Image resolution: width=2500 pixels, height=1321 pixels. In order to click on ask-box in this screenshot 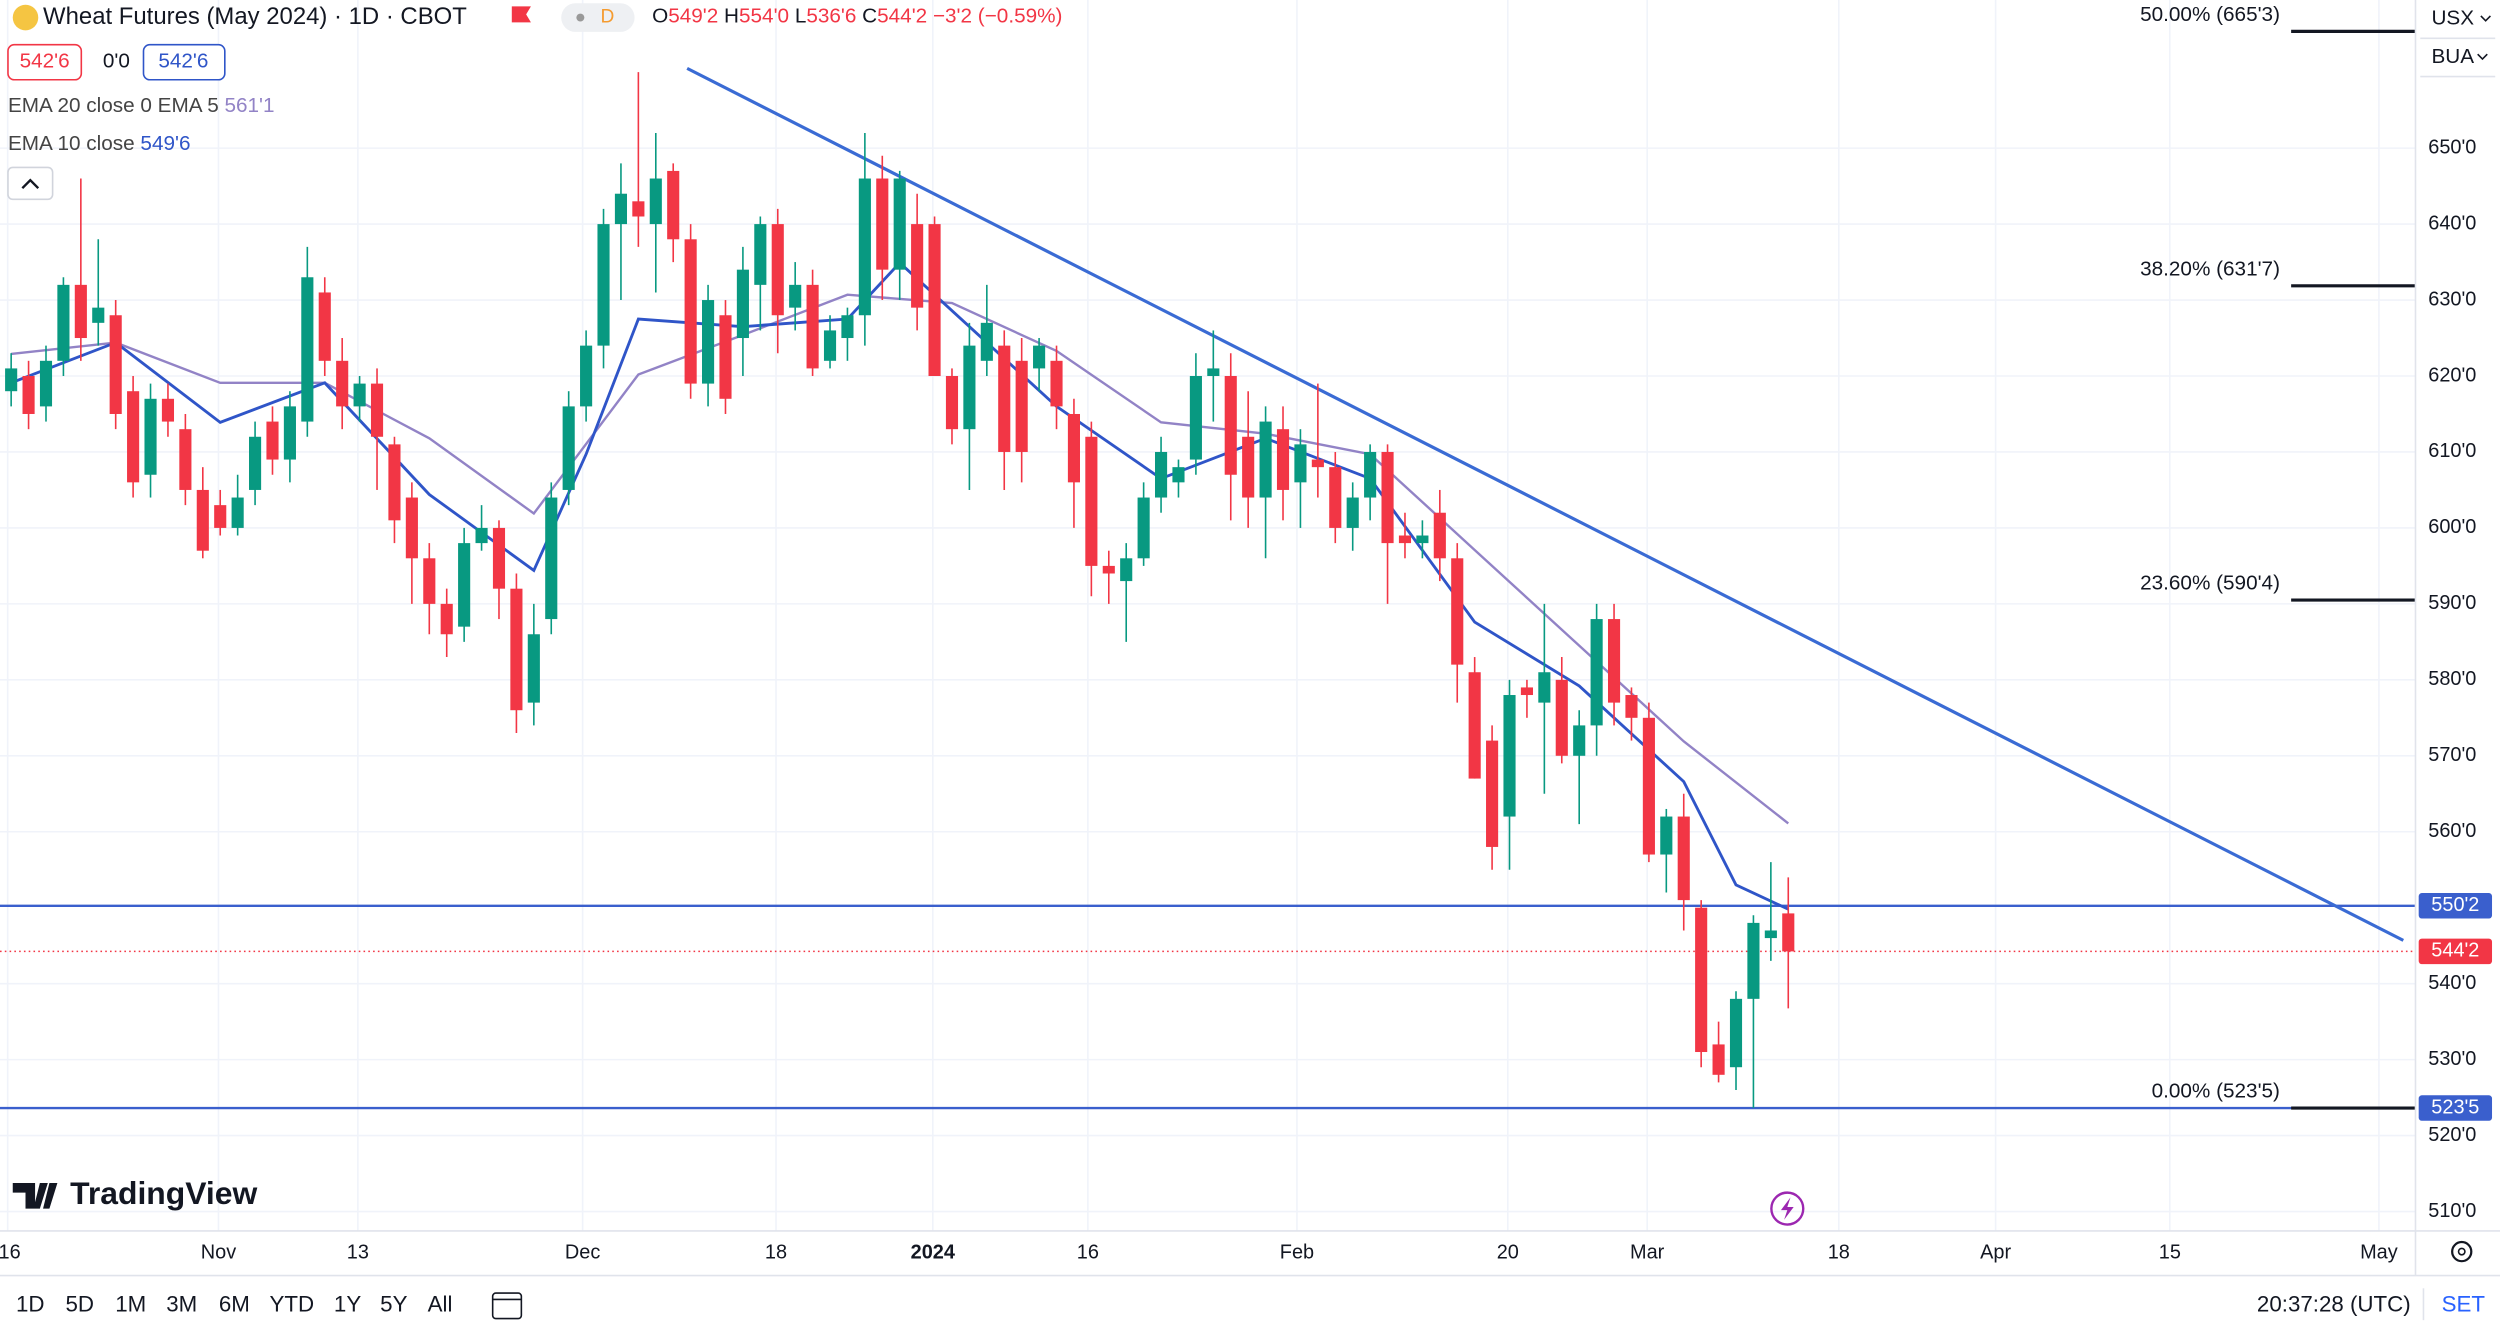, I will do `click(184, 62)`.